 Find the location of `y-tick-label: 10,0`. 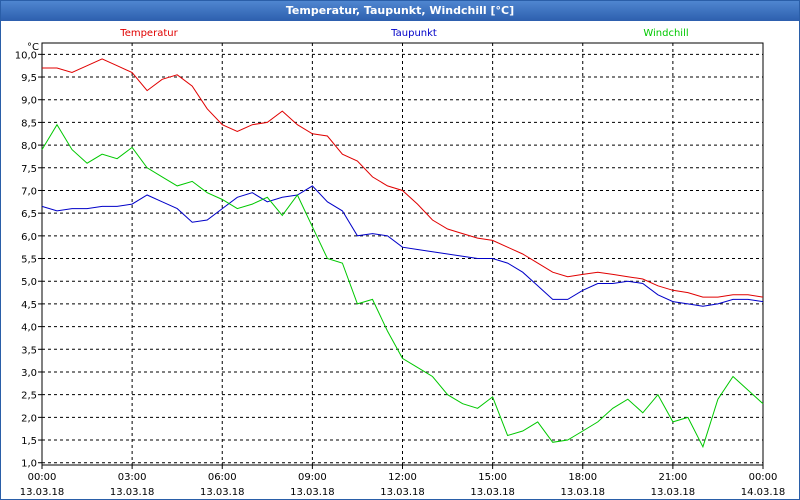

y-tick-label: 10,0 is located at coordinates (26, 55).